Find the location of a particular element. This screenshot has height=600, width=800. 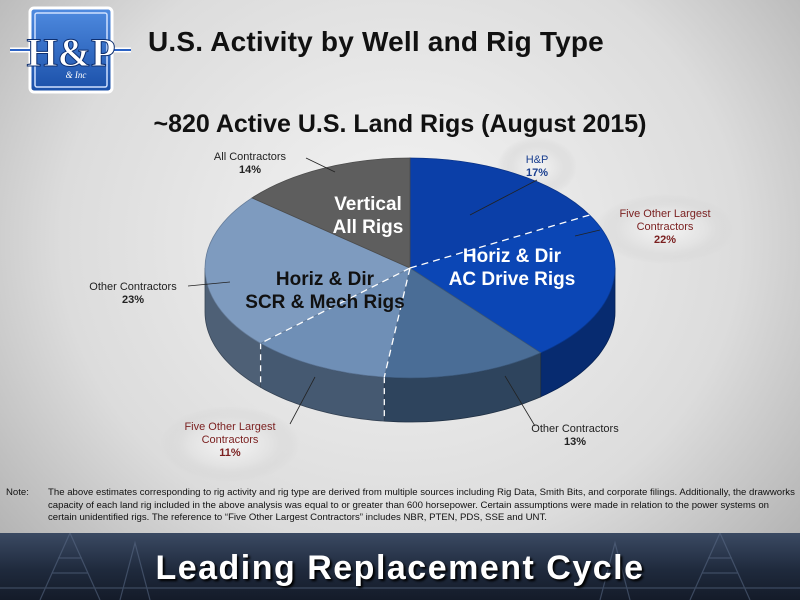

callout-label-2: Other Contractors 13% is located at coordinates (575, 435).